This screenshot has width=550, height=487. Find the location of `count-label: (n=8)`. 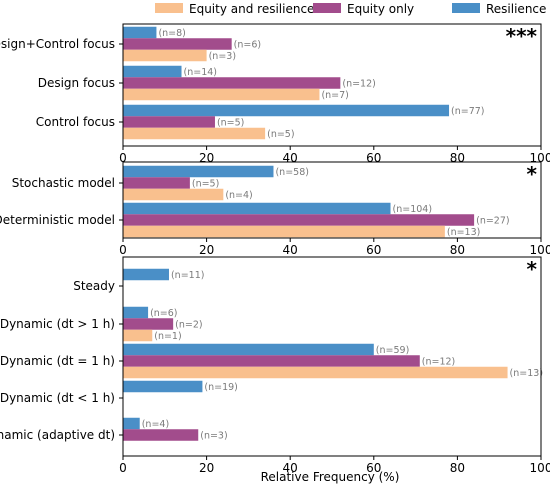

count-label: (n=8) is located at coordinates (171, 33).